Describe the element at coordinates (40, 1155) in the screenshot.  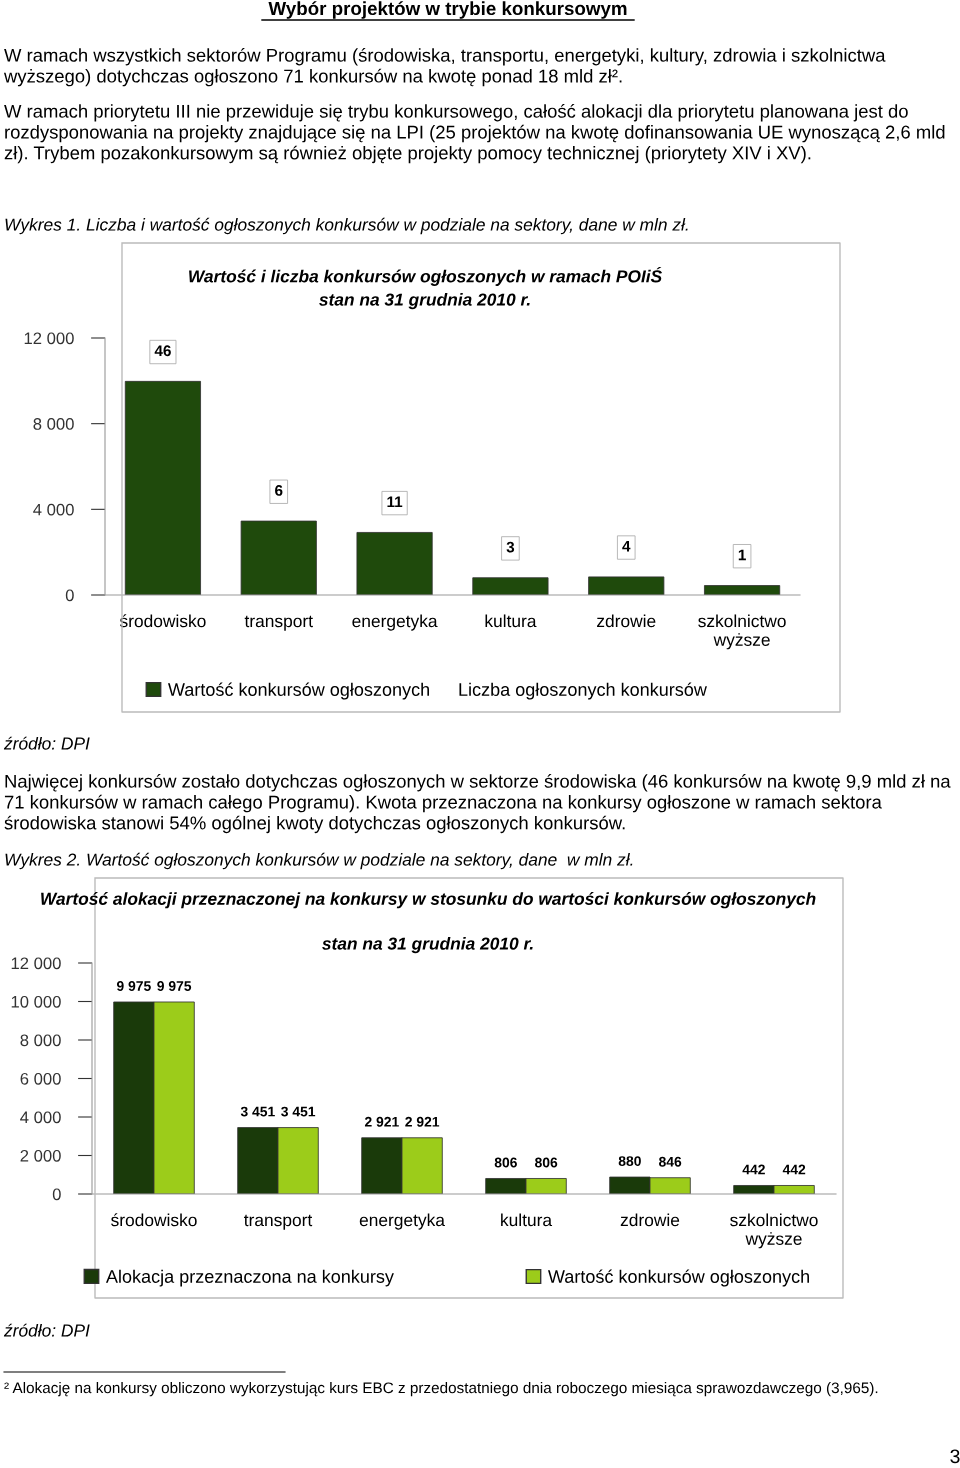
I see `y-tick-label: 2 000` at that location.